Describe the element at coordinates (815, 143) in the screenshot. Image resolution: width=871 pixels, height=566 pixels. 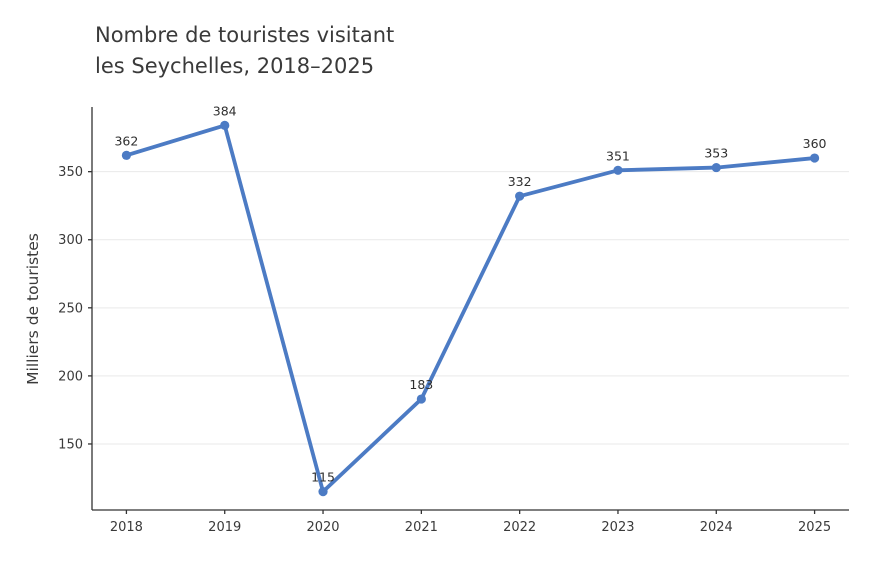
I see `data-point-label: 360` at that location.